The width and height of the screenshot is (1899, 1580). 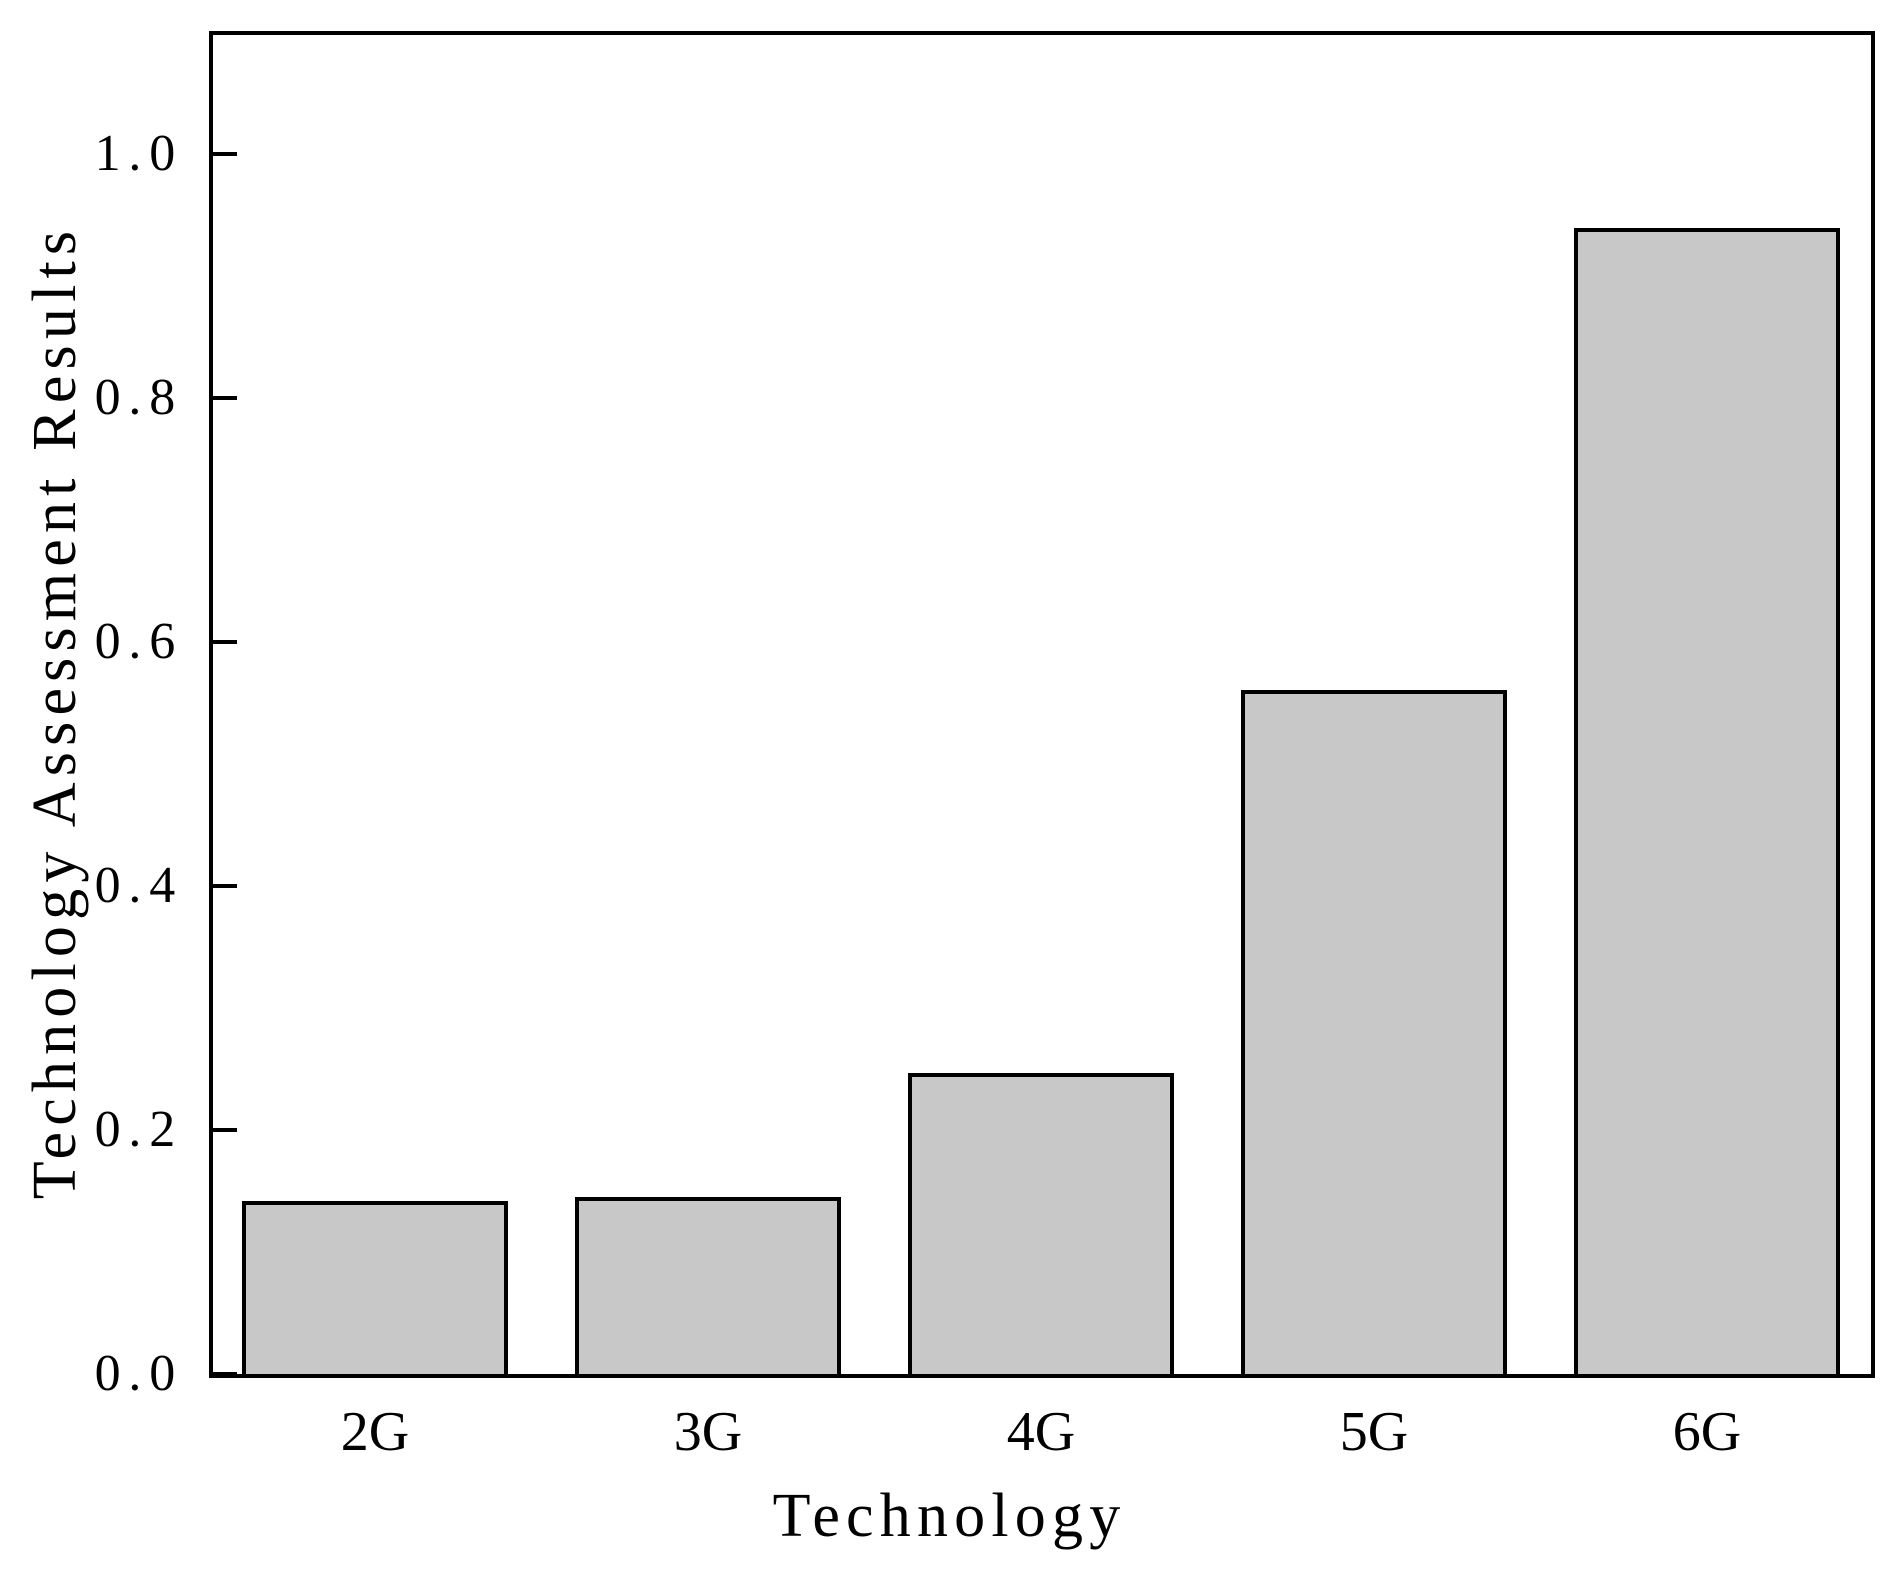 What do you see at coordinates (138, 641) in the screenshot?
I see `y-tick-label: 0.6` at bounding box center [138, 641].